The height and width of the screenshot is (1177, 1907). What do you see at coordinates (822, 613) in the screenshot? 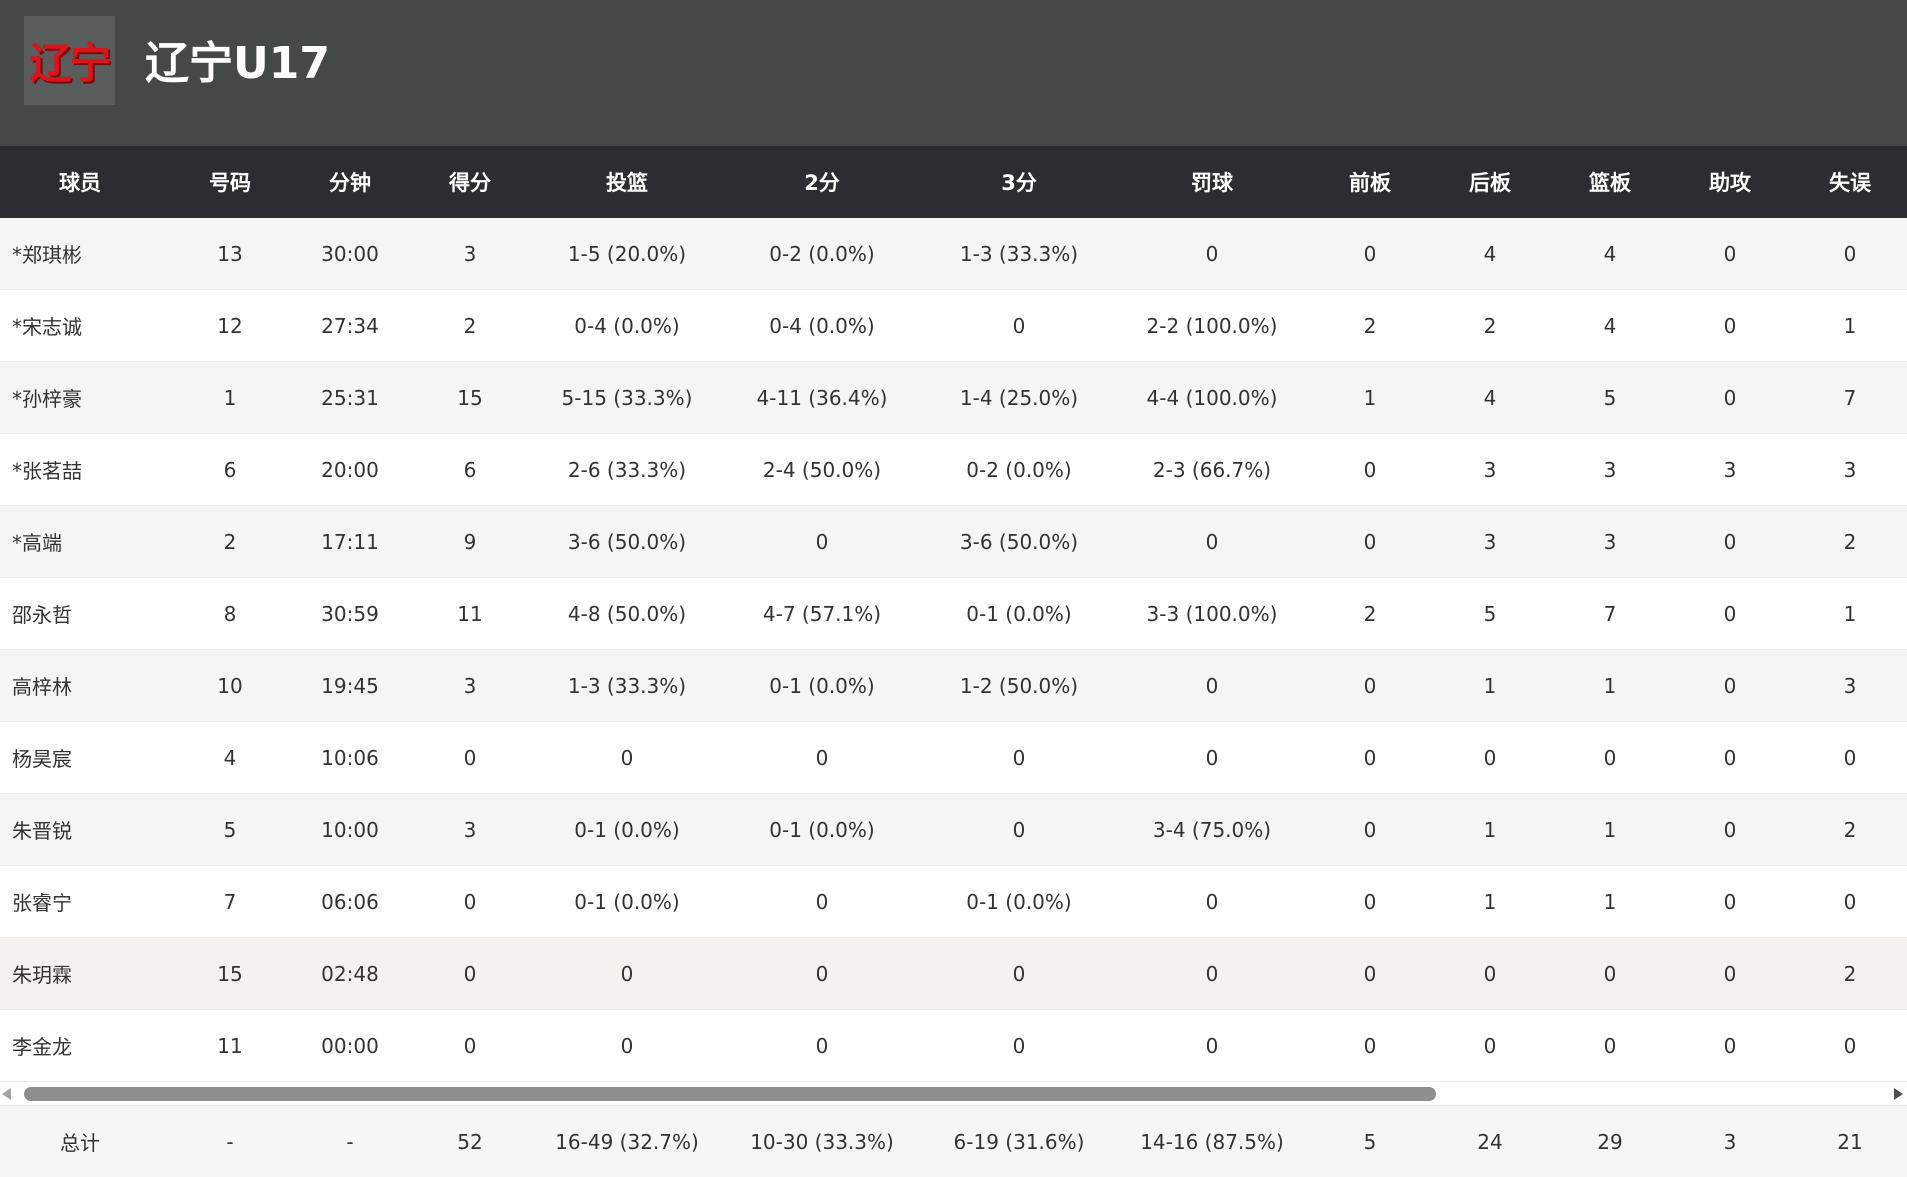
I see `stat-two-pt: 4-7 (57.1%)` at bounding box center [822, 613].